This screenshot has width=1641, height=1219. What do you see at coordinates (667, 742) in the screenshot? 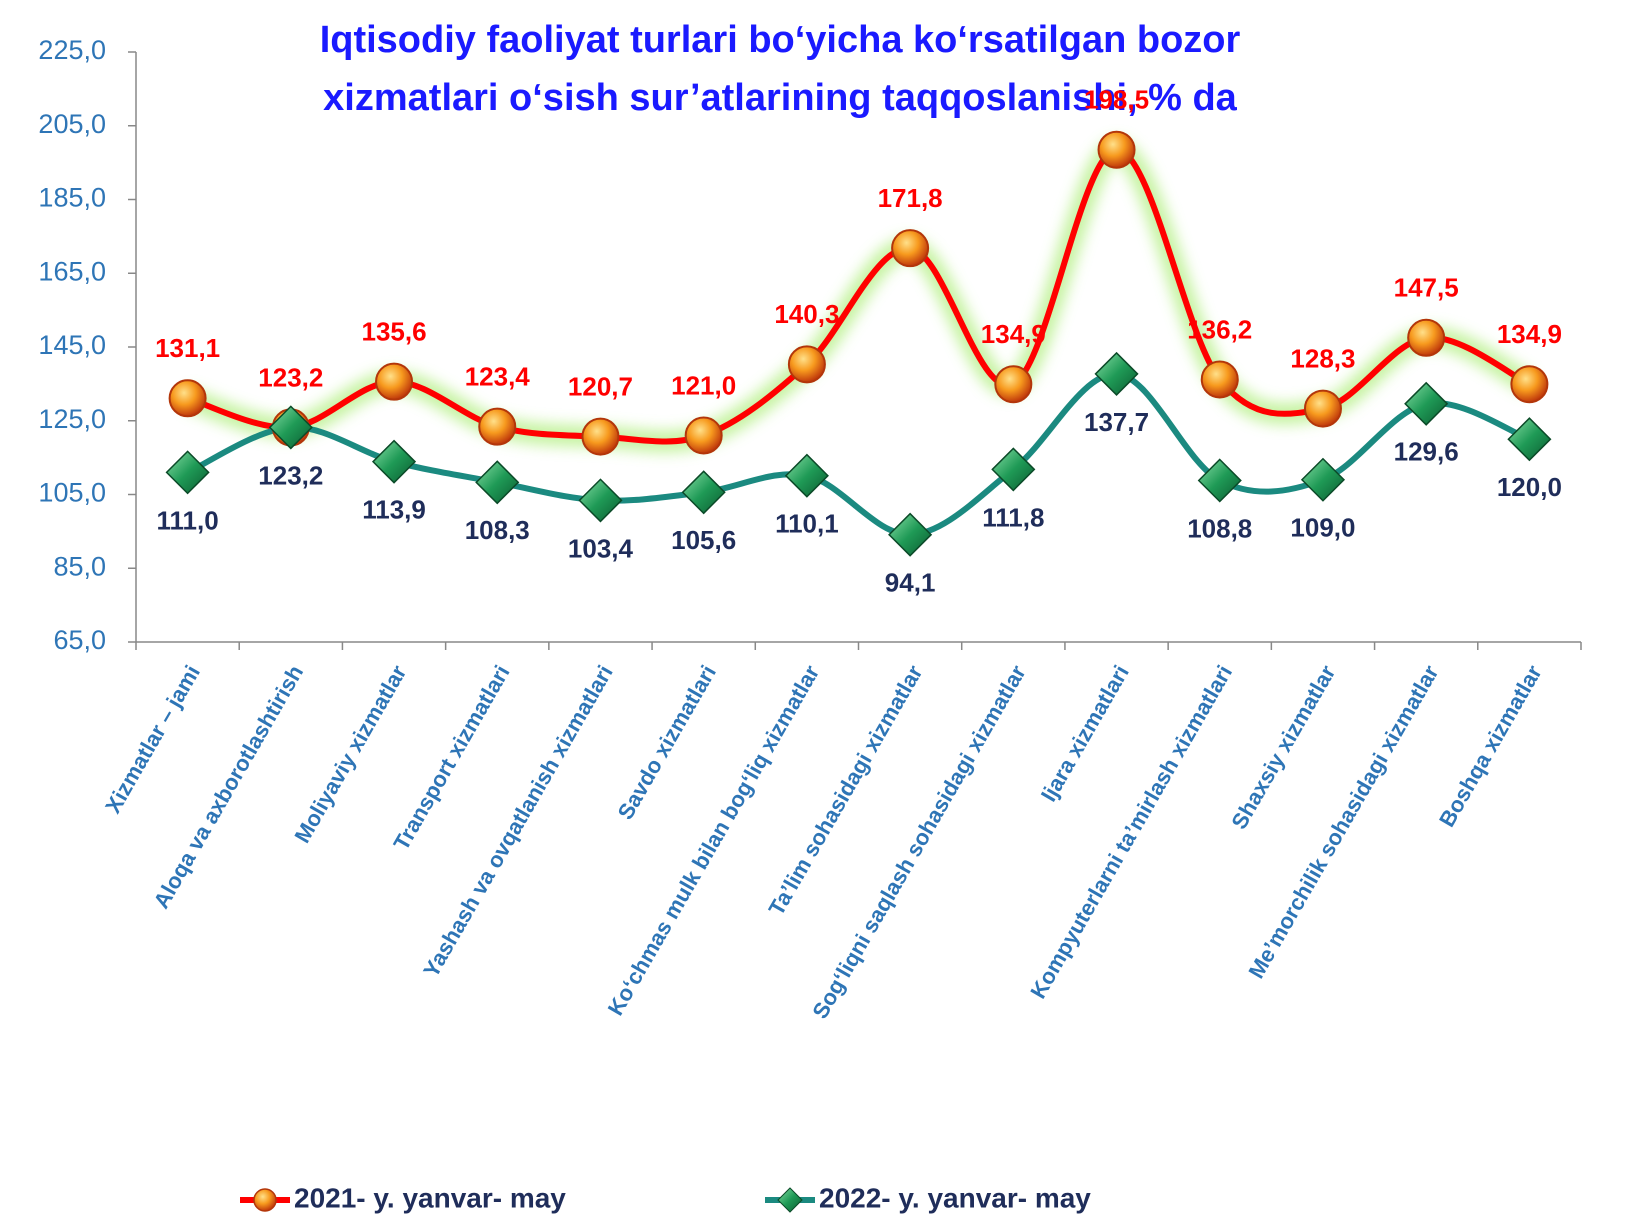
I see `x-tick-label: Savdo xizmatlari` at bounding box center [667, 742].